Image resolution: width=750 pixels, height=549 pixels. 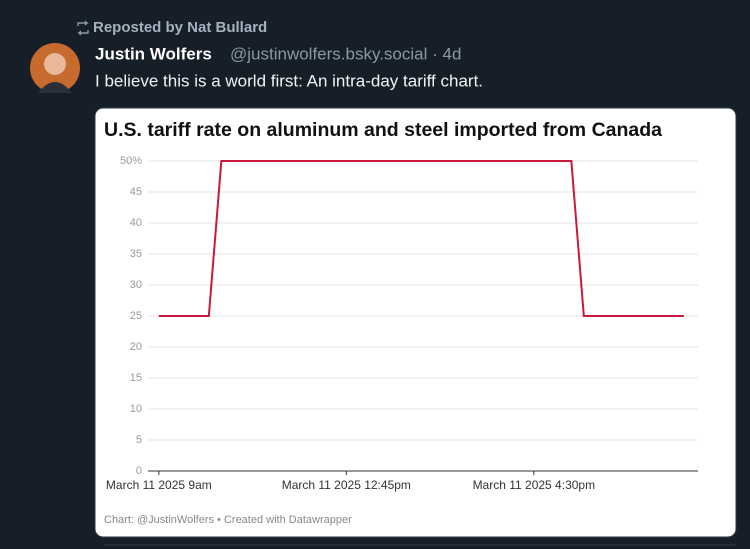 What do you see at coordinates (136, 378) in the screenshot?
I see `y-tick-label: 15` at bounding box center [136, 378].